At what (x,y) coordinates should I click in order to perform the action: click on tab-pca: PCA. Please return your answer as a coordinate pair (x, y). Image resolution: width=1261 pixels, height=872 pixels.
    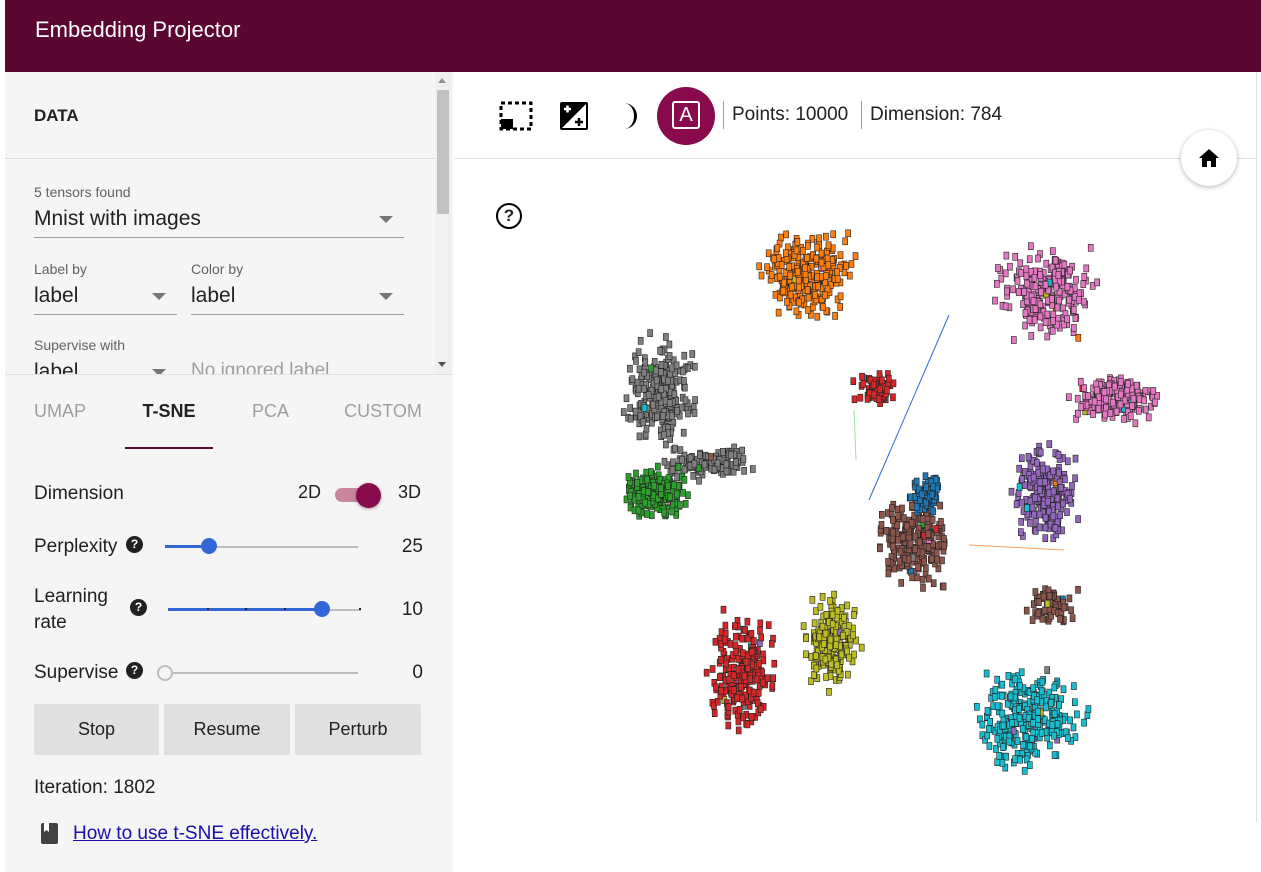
    Looking at the image, I should click on (270, 411).